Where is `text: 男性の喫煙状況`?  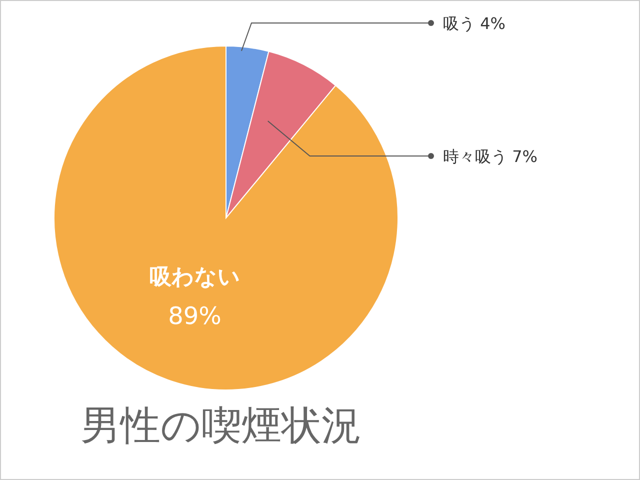 text: 男性の喫煙状況 is located at coordinates (221, 426).